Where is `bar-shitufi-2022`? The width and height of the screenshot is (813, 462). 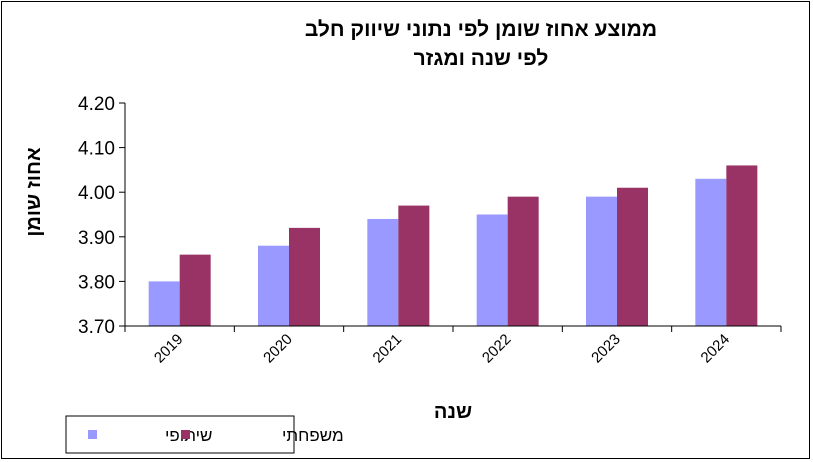 bar-shitufi-2022 is located at coordinates (492, 270).